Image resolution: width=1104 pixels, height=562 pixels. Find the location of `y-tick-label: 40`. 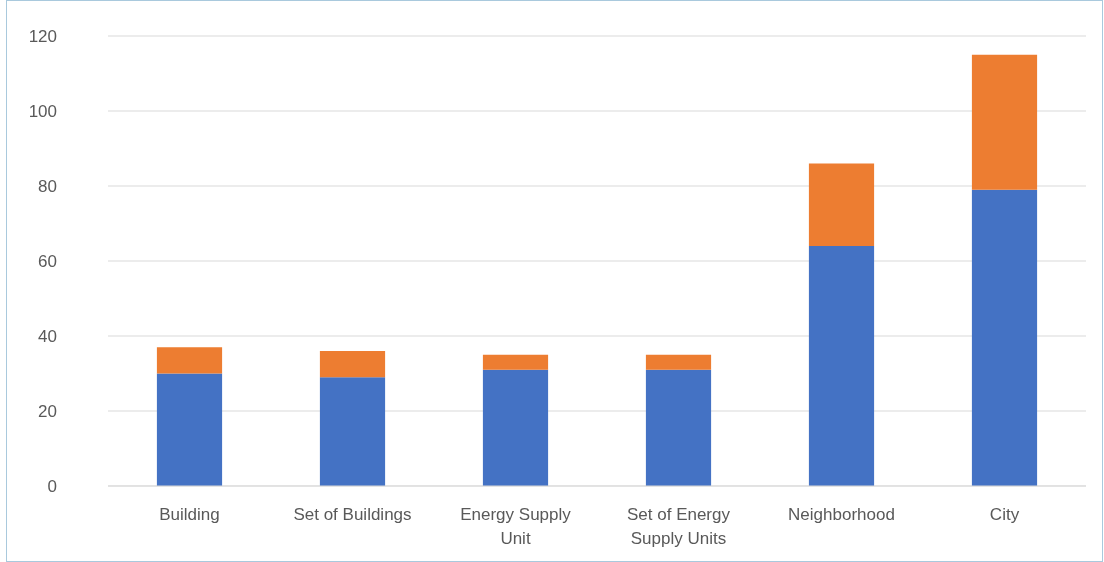

y-tick-label: 40 is located at coordinates (47, 336).